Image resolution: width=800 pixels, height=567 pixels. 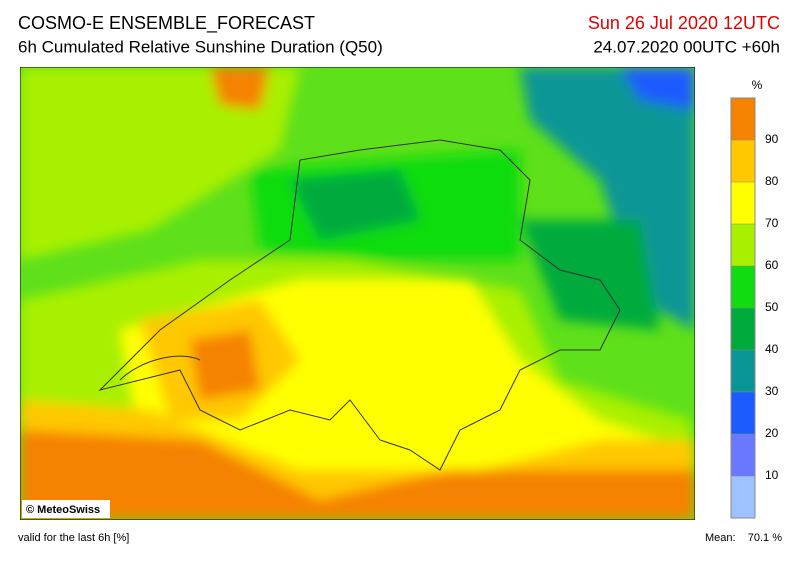 What do you see at coordinates (757, 85) in the screenshot?
I see `colorbar-unit: %` at bounding box center [757, 85].